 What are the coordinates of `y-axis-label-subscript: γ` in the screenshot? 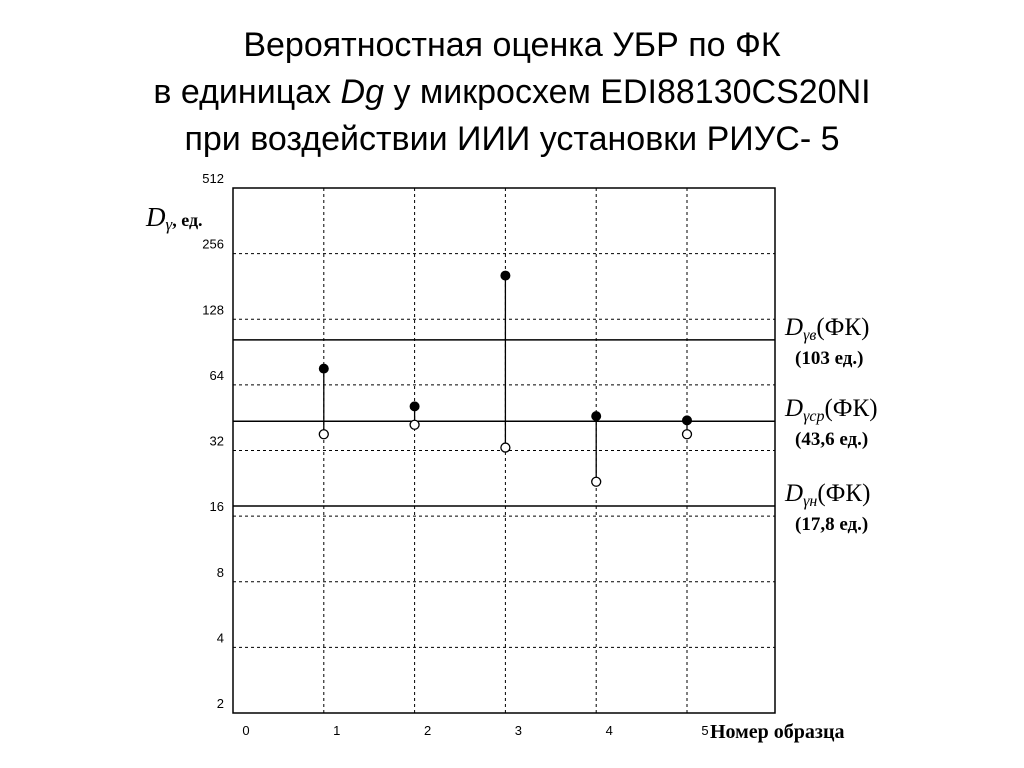 It's located at (170, 224).